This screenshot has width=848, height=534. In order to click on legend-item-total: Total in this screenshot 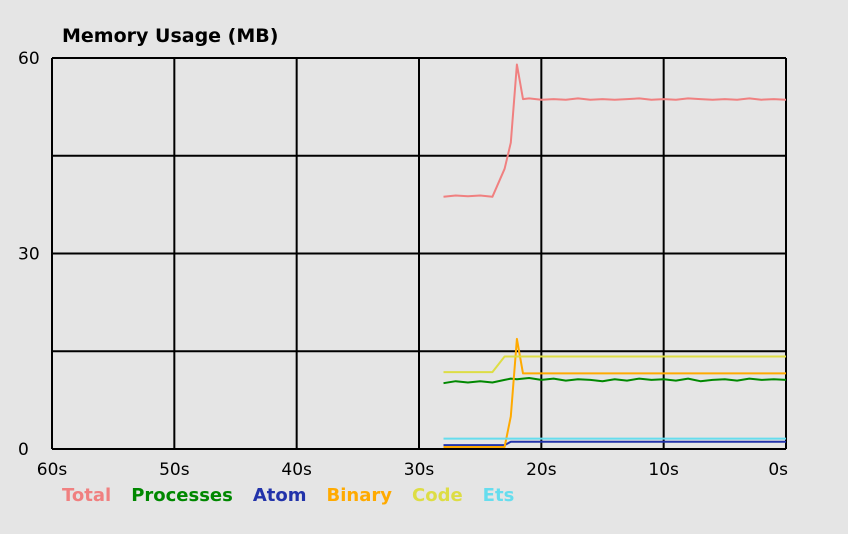, I will do `click(86, 495)`.